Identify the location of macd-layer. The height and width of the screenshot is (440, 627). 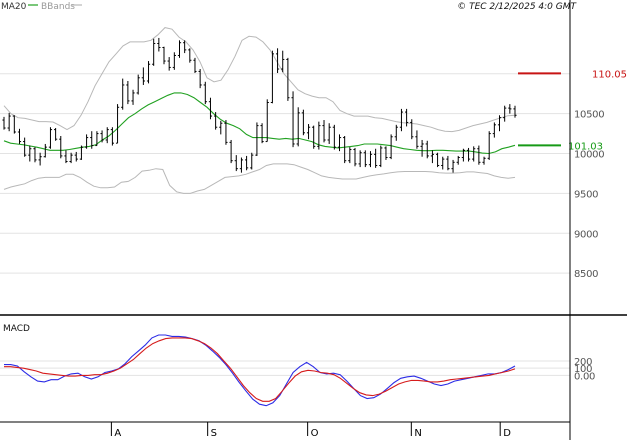
(260, 370).